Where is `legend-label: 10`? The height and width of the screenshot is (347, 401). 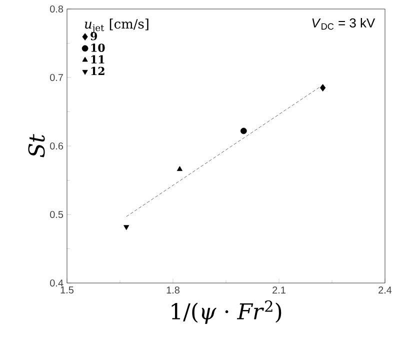 legend-label: 10 is located at coordinates (98, 48).